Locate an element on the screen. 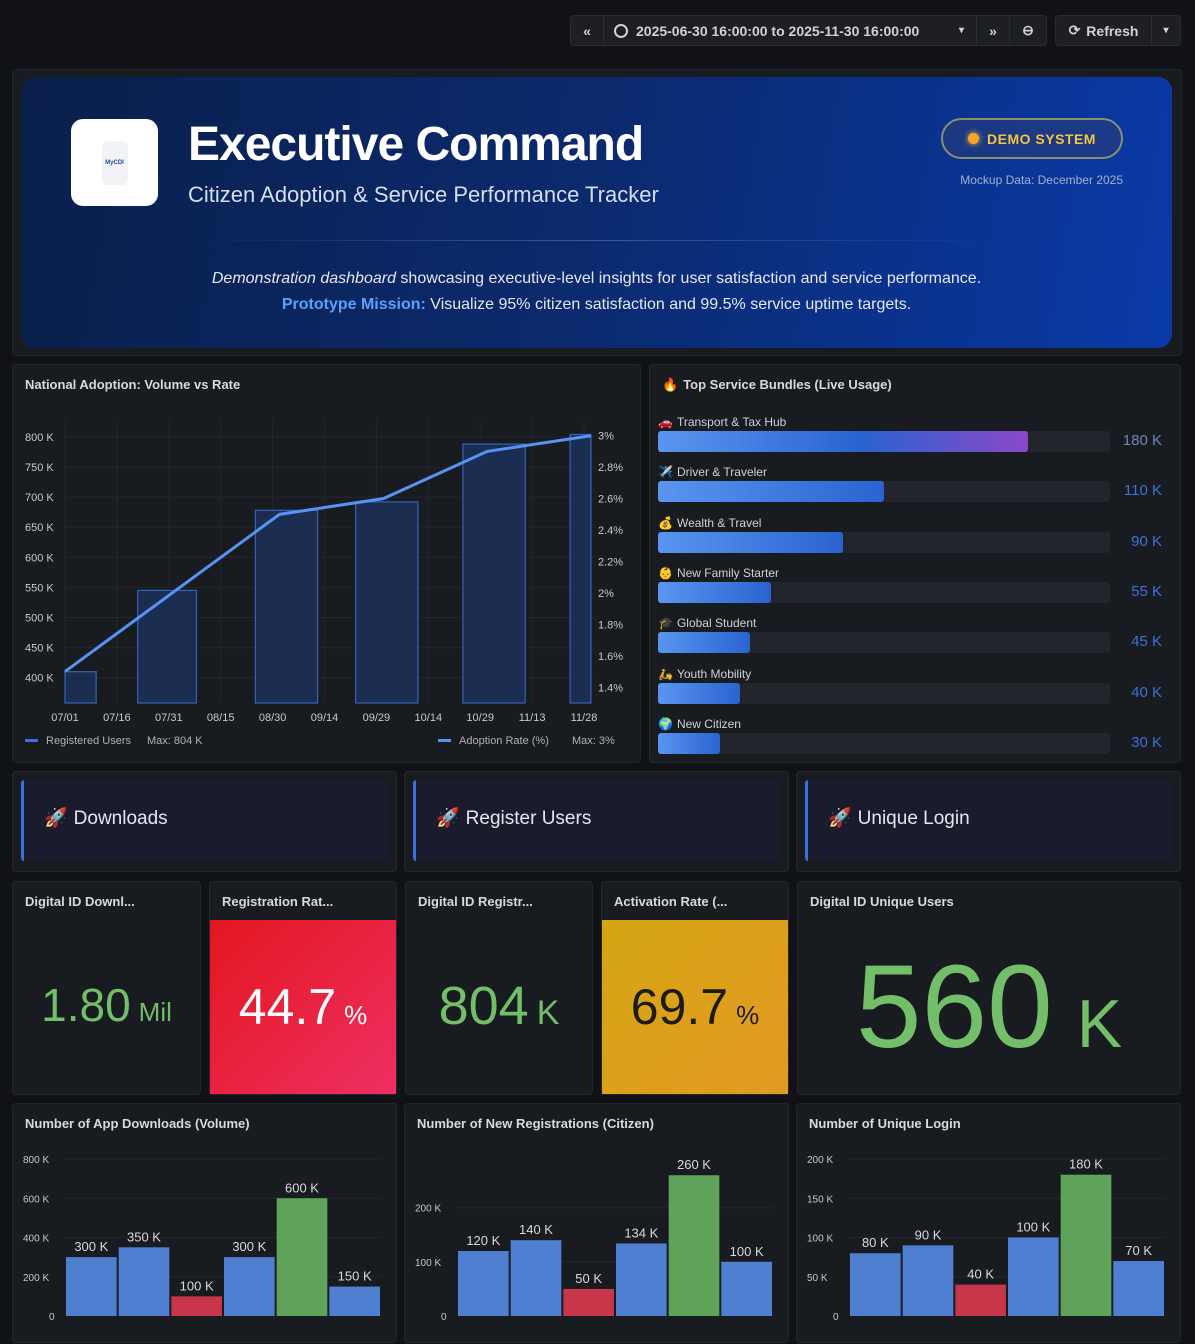 Image resolution: width=1195 pixels, height=1344 pixels. x-tick-label: 07/16 is located at coordinates (117, 718).